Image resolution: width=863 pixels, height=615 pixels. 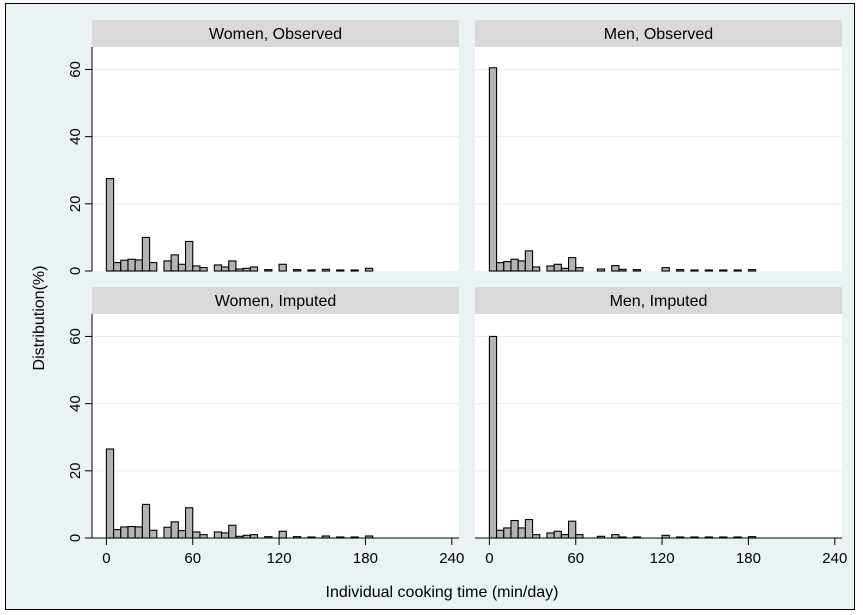 I want to click on panel-title: Women, Imputed, so click(x=276, y=301).